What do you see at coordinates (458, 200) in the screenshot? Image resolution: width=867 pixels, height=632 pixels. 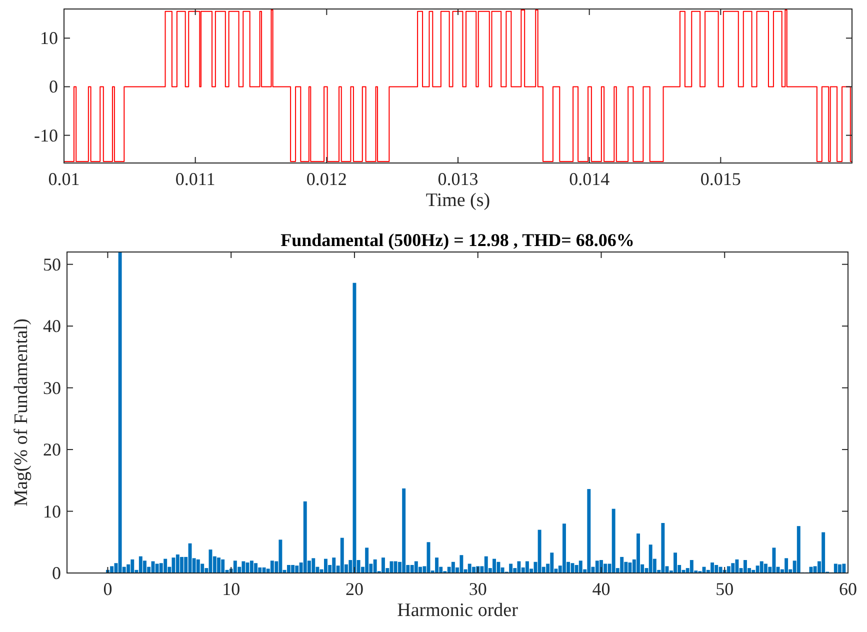 I see `x-axis-title: Time (s)` at bounding box center [458, 200].